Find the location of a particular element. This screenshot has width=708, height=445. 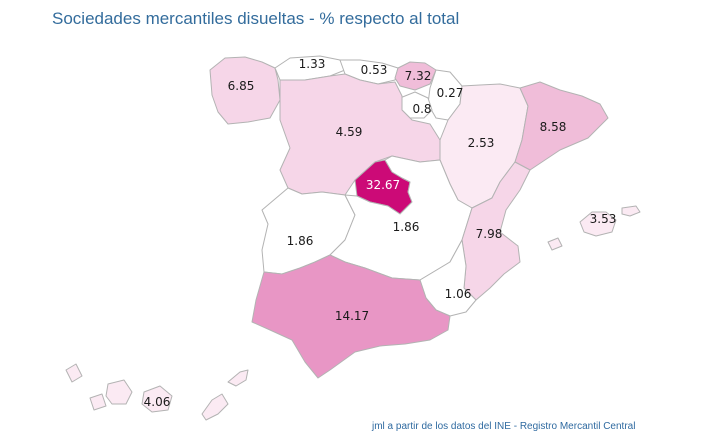

region-andalucia is located at coordinates (351, 316).